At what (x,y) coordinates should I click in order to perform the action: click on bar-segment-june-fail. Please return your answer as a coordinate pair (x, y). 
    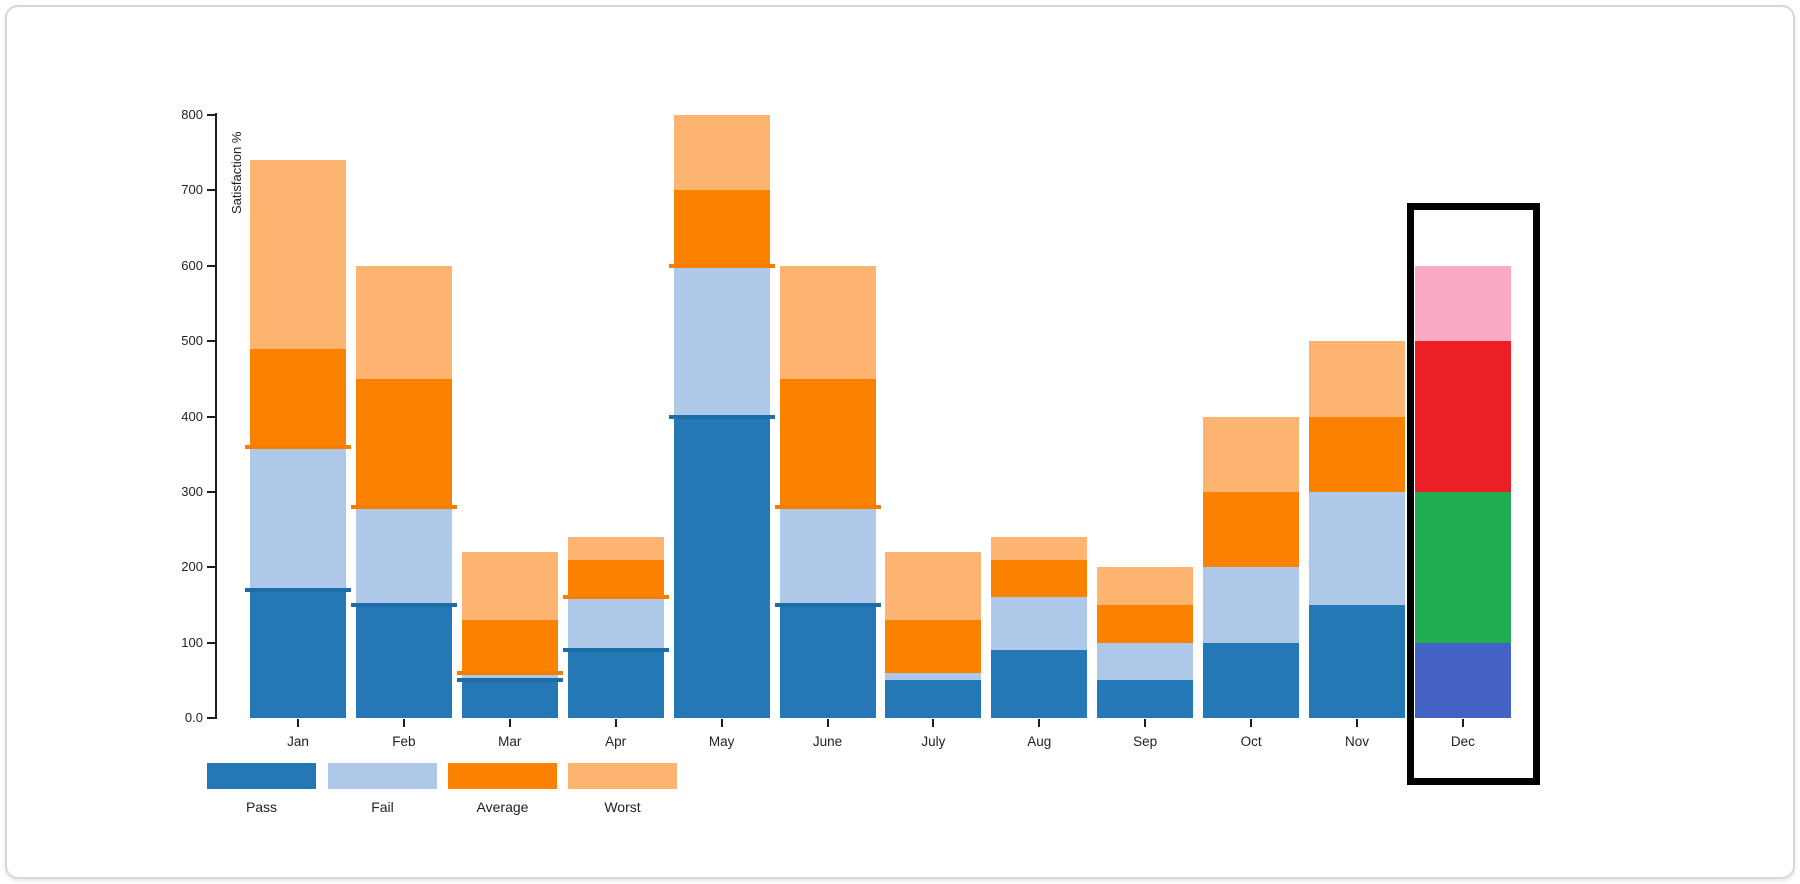
    Looking at the image, I should click on (827, 555).